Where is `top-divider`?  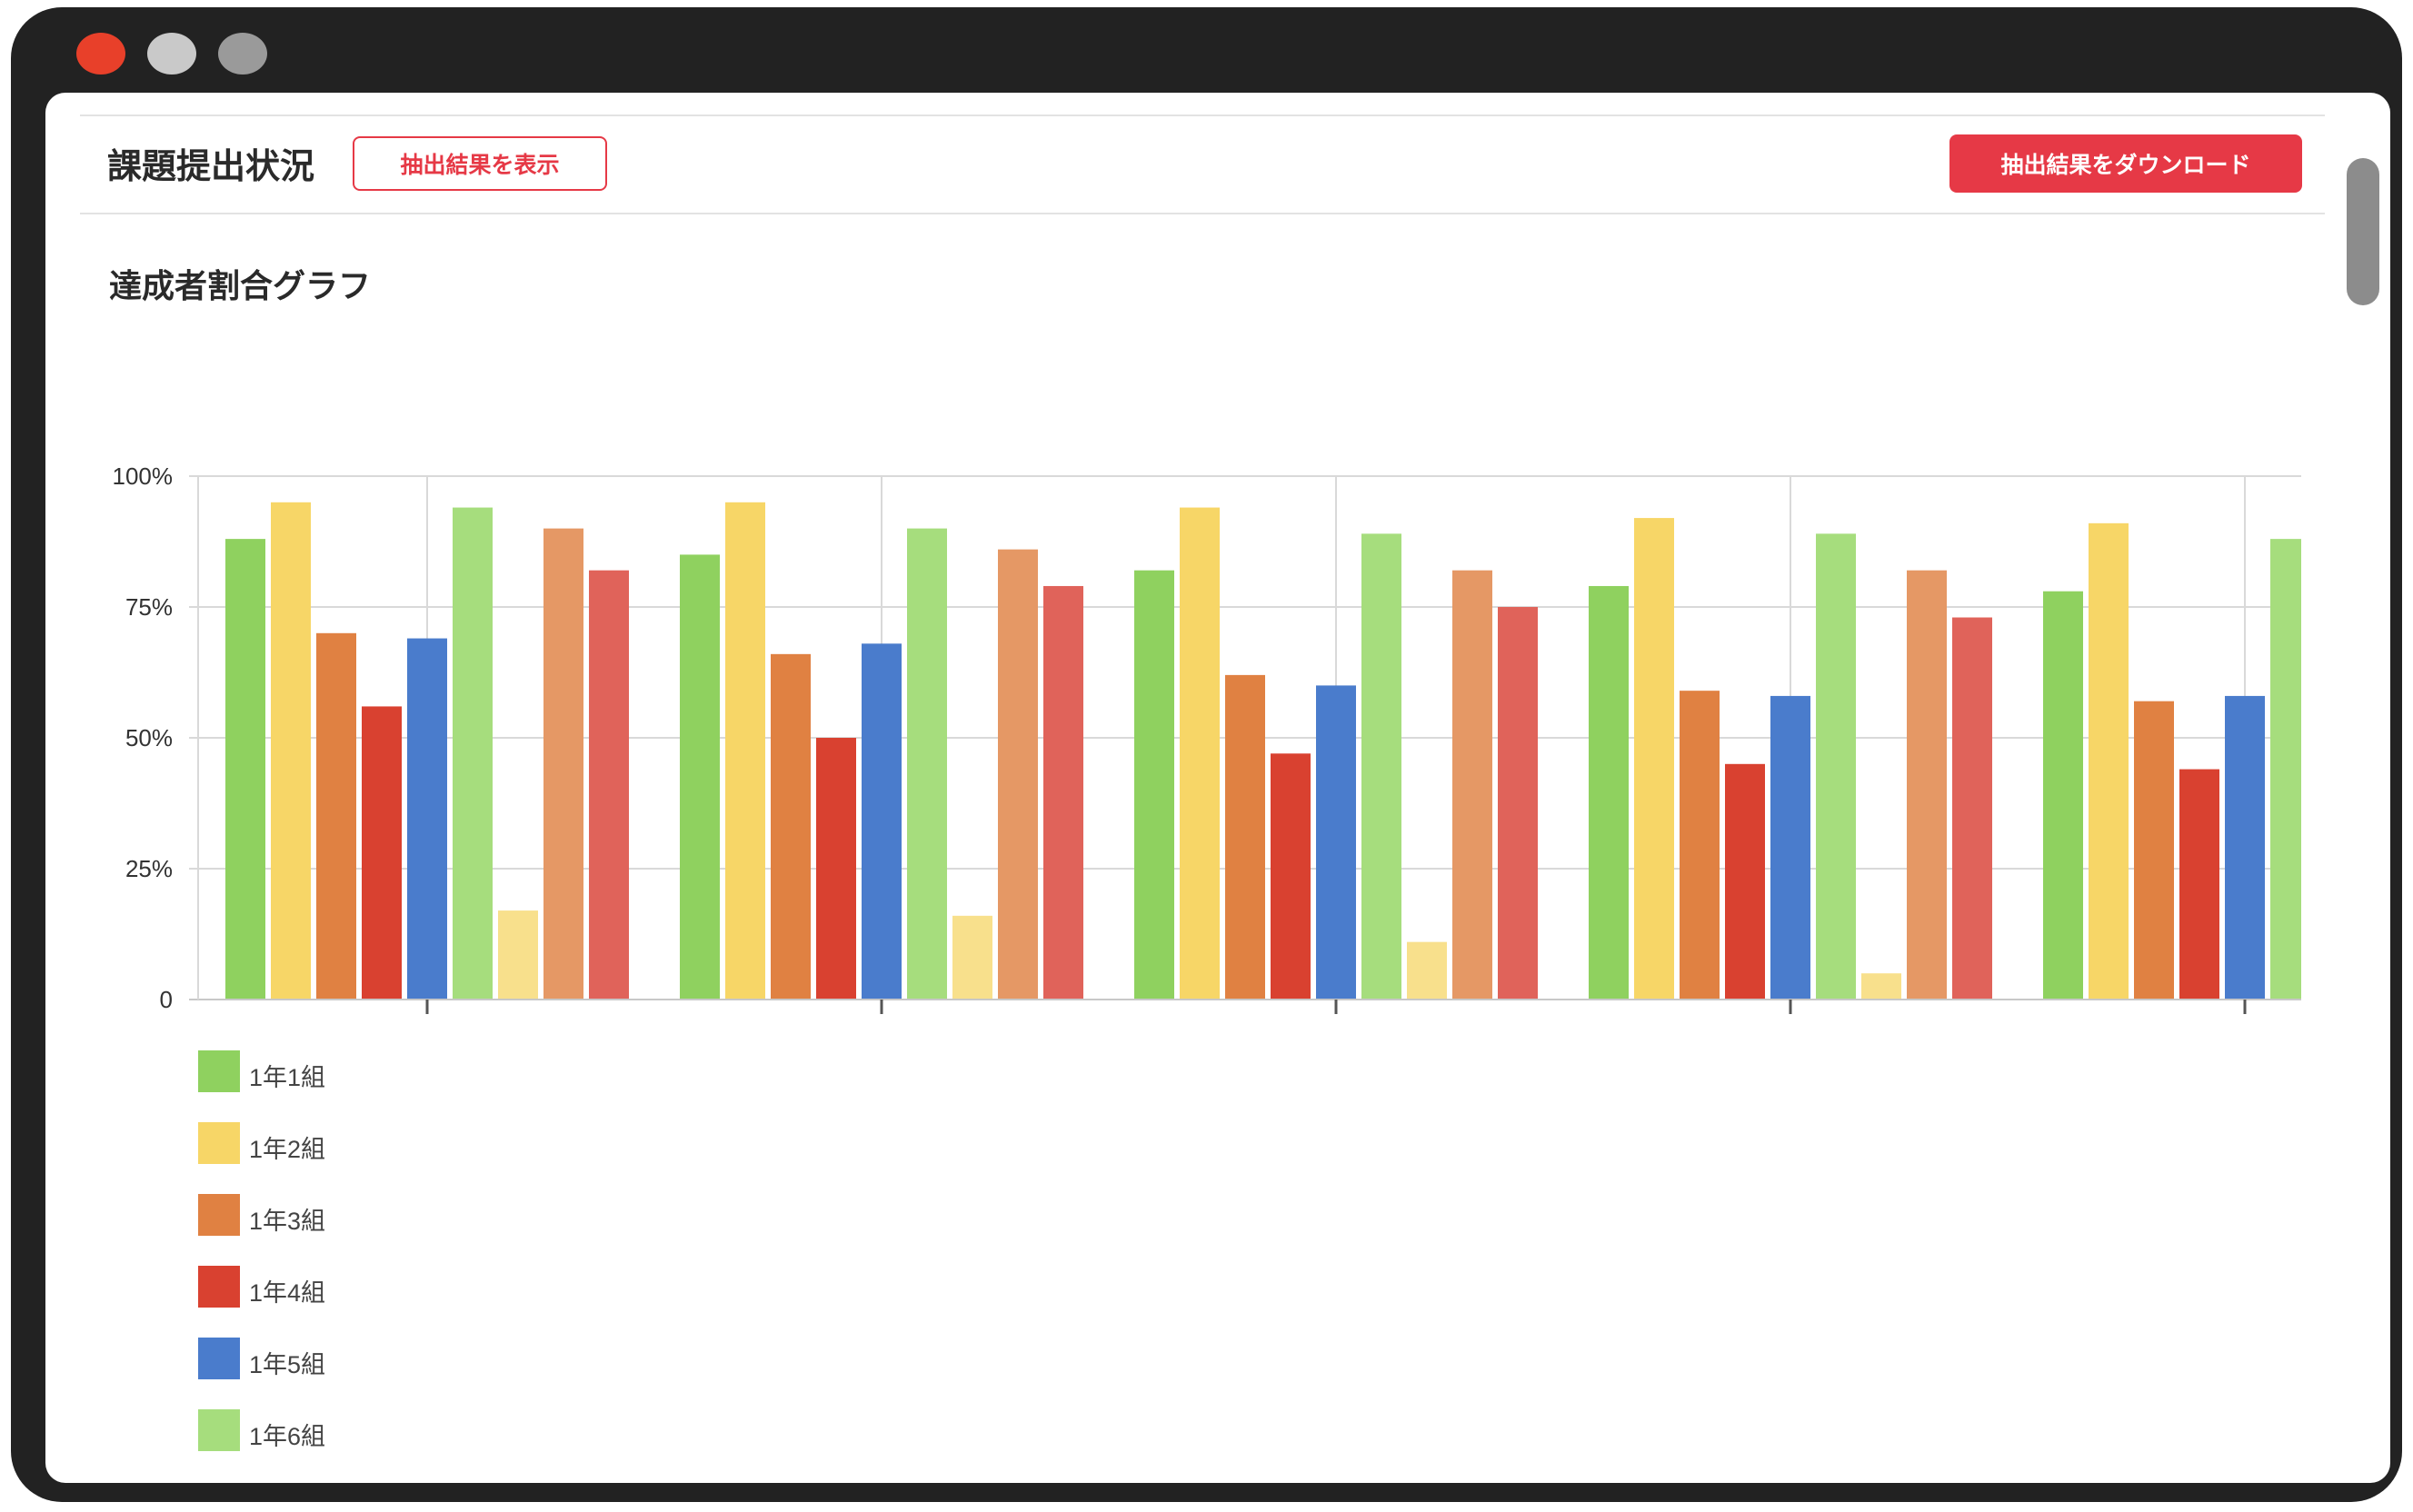
top-divider is located at coordinates (1202, 115).